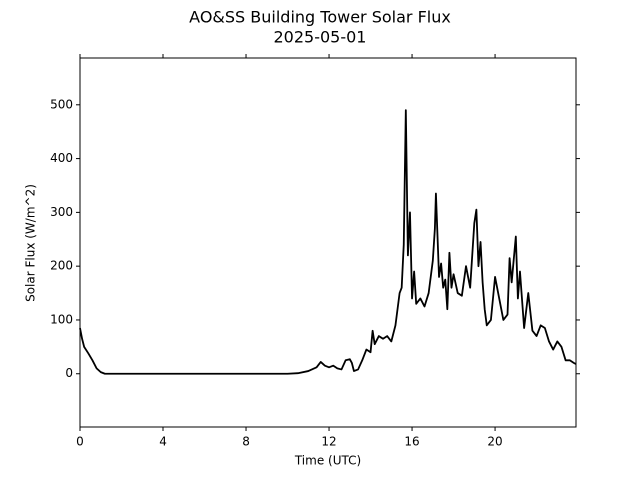 This screenshot has width=640, height=480. What do you see at coordinates (31, 243) in the screenshot?
I see `y-axis-label: Solar Flux (W/m^2)` at bounding box center [31, 243].